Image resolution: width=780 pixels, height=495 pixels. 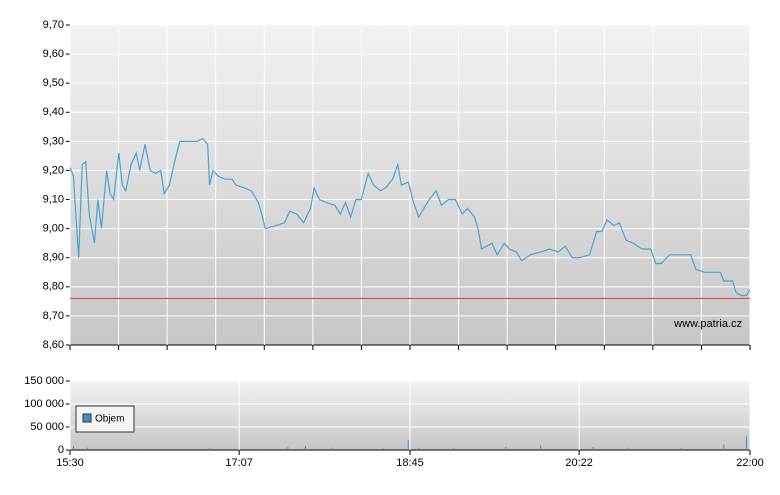 I want to click on y-tick-label: 100 000, so click(x=44, y=404).